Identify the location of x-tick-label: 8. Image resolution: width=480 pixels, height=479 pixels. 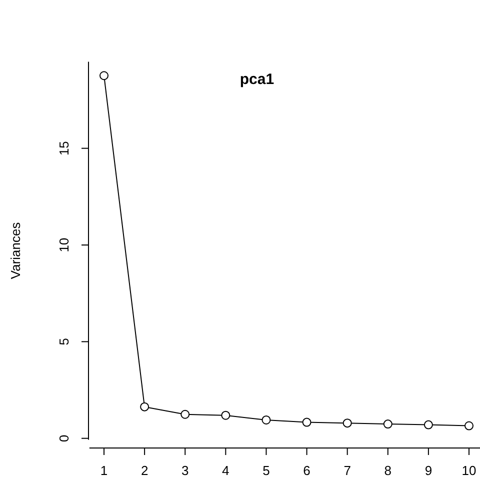
(388, 470).